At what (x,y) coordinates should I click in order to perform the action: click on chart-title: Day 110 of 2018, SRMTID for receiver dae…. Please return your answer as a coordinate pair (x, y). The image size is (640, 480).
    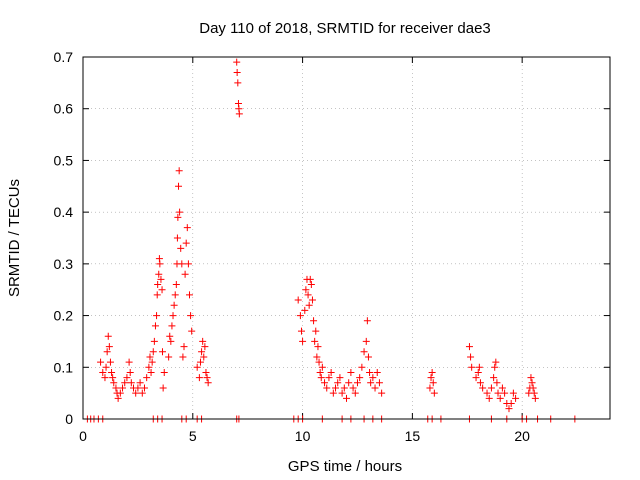
    Looking at the image, I should click on (345, 28).